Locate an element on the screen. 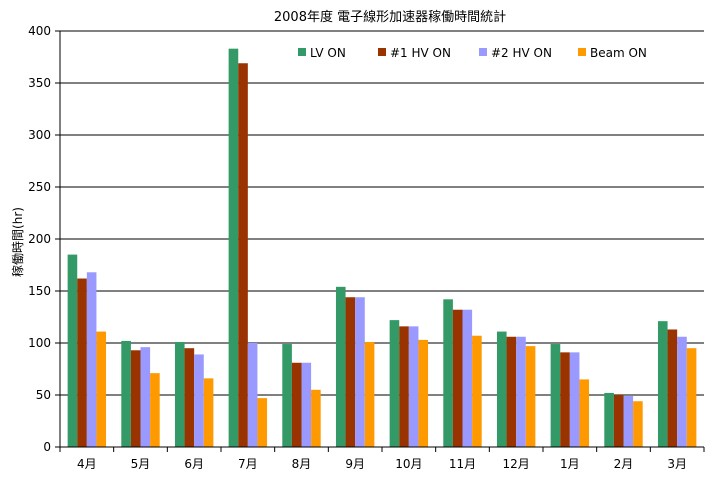 The height and width of the screenshot is (486, 720). y-tick-label: 100 is located at coordinates (39, 343).